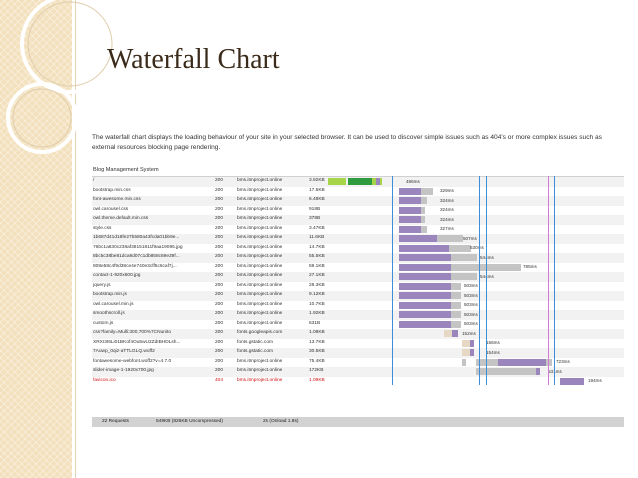  I want to click on request-size: 10.7KB, so click(317, 304).